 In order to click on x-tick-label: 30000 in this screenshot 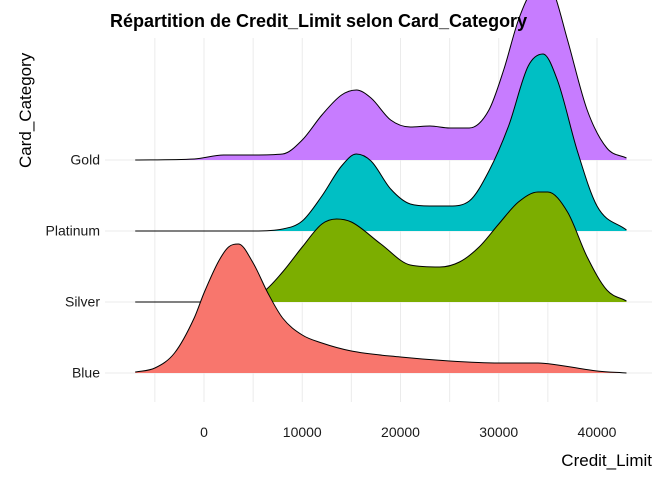, I will do `click(498, 432)`.